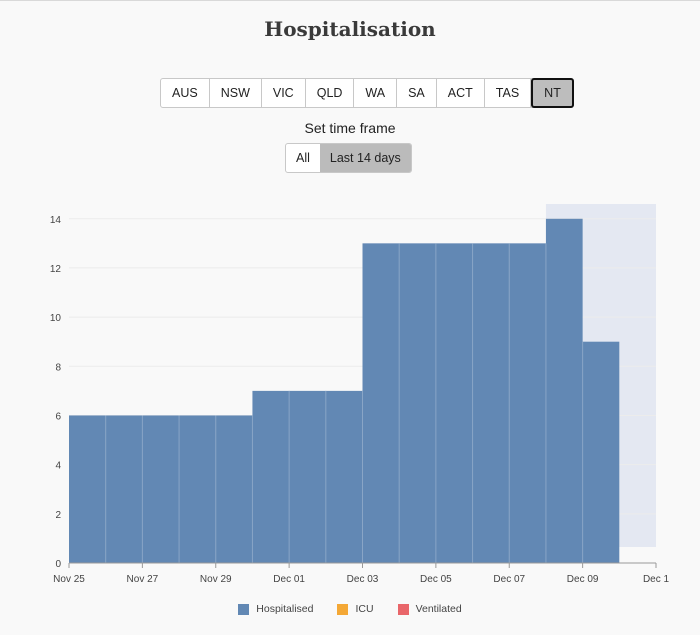 The height and width of the screenshot is (635, 700). What do you see at coordinates (56, 220) in the screenshot?
I see `y-tick-label: 14` at bounding box center [56, 220].